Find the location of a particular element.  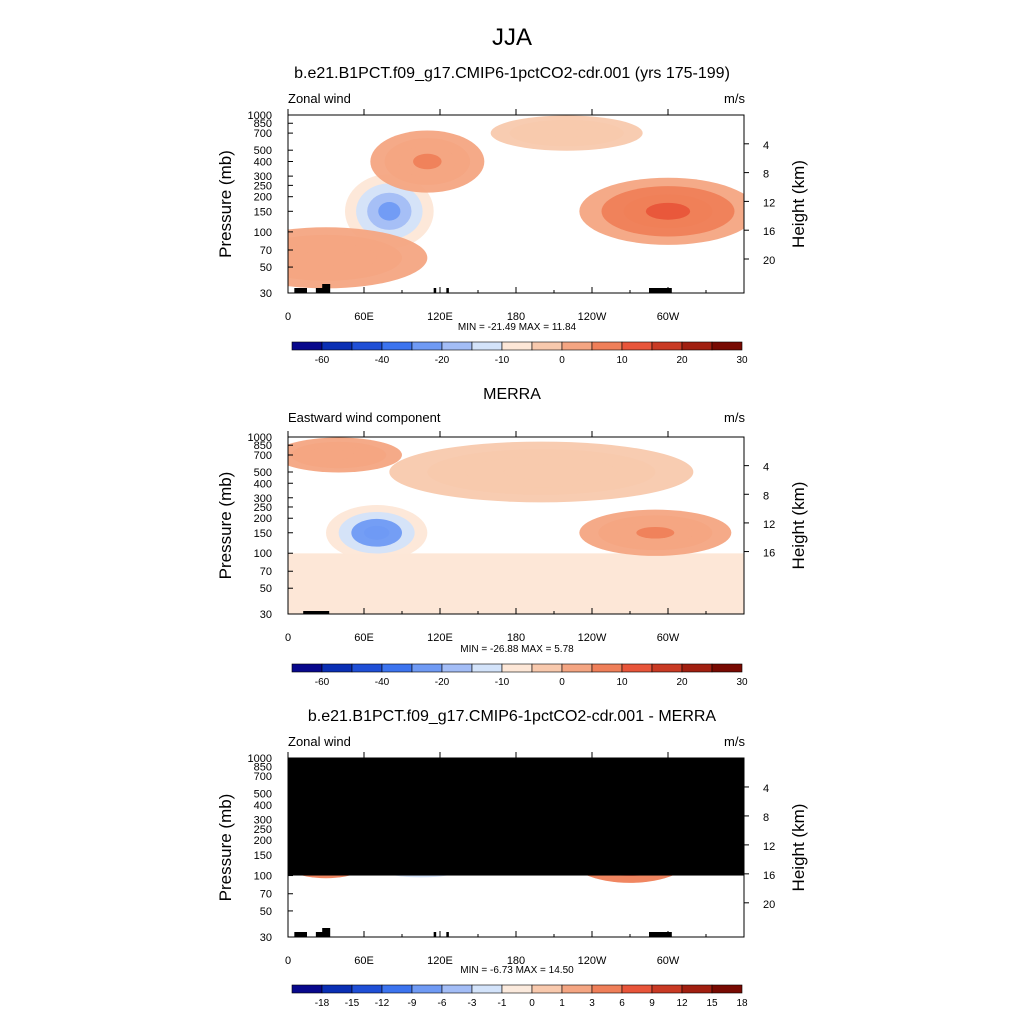

x-tick-label: 180 is located at coordinates (516, 638).